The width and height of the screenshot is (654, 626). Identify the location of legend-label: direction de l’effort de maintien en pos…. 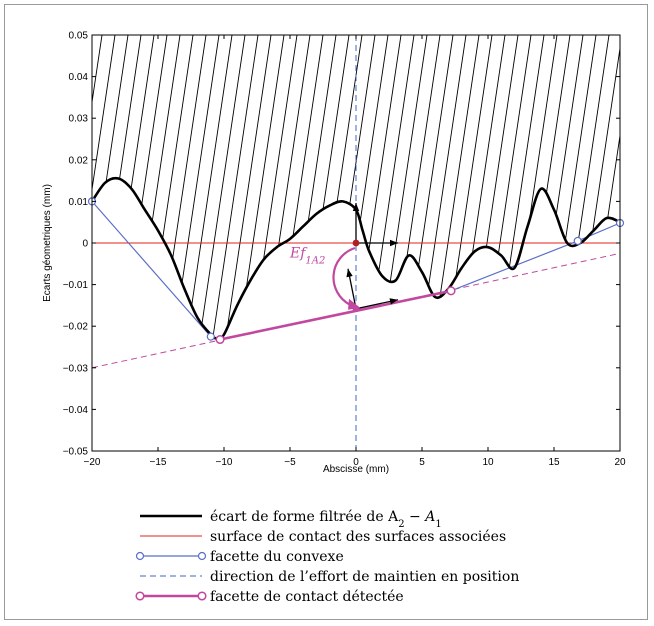
(364, 577).